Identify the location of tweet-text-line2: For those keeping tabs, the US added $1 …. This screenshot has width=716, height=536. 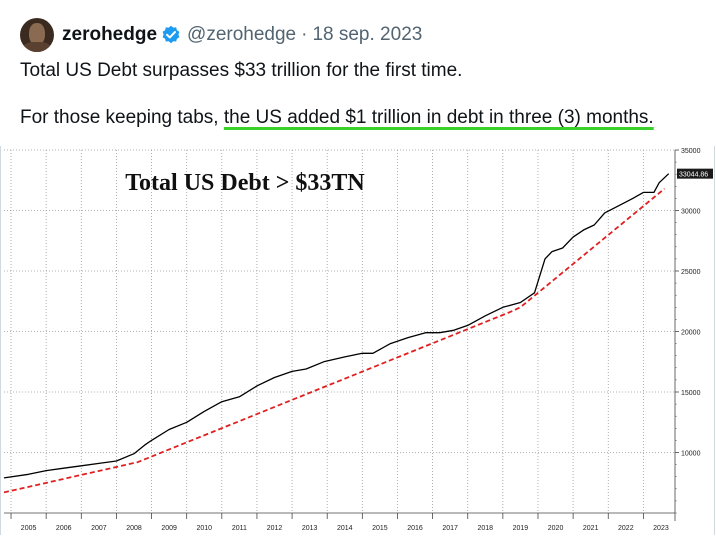
(337, 118).